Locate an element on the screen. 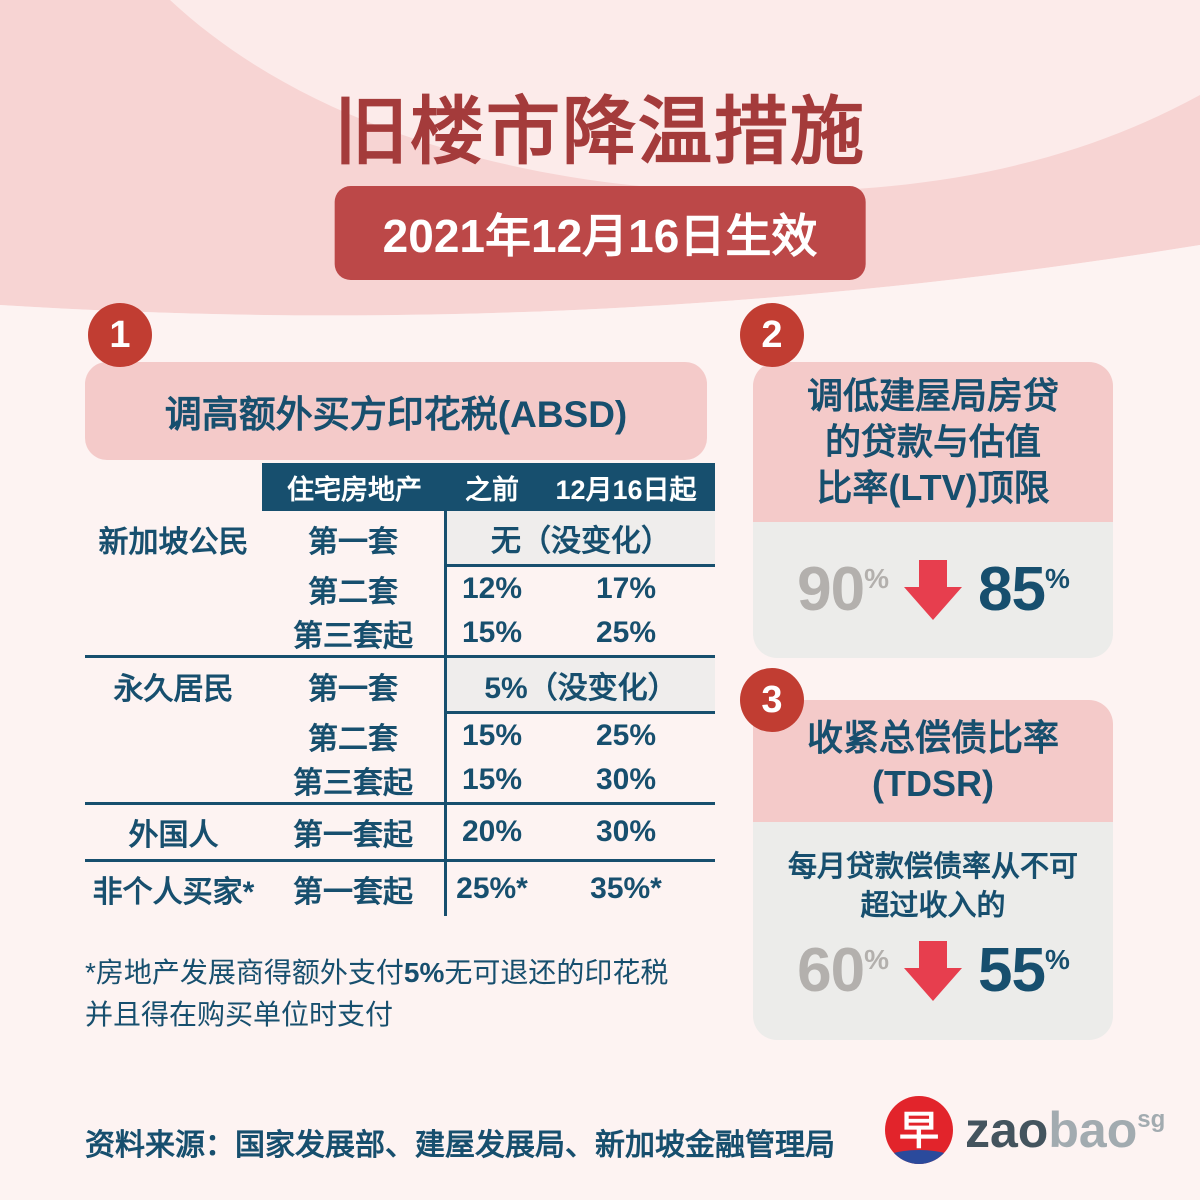 This screenshot has width=1200, height=1200. ltv-before-value: 90% is located at coordinates (843, 589).